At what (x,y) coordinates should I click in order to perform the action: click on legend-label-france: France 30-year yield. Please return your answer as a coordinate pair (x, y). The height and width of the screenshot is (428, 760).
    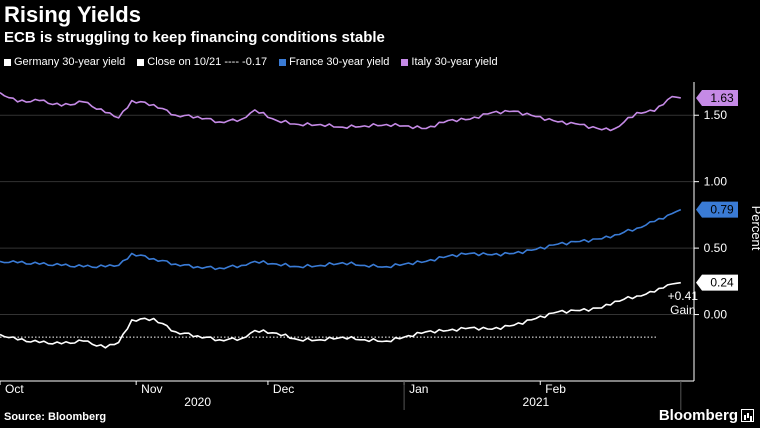
    Looking at the image, I should click on (339, 62).